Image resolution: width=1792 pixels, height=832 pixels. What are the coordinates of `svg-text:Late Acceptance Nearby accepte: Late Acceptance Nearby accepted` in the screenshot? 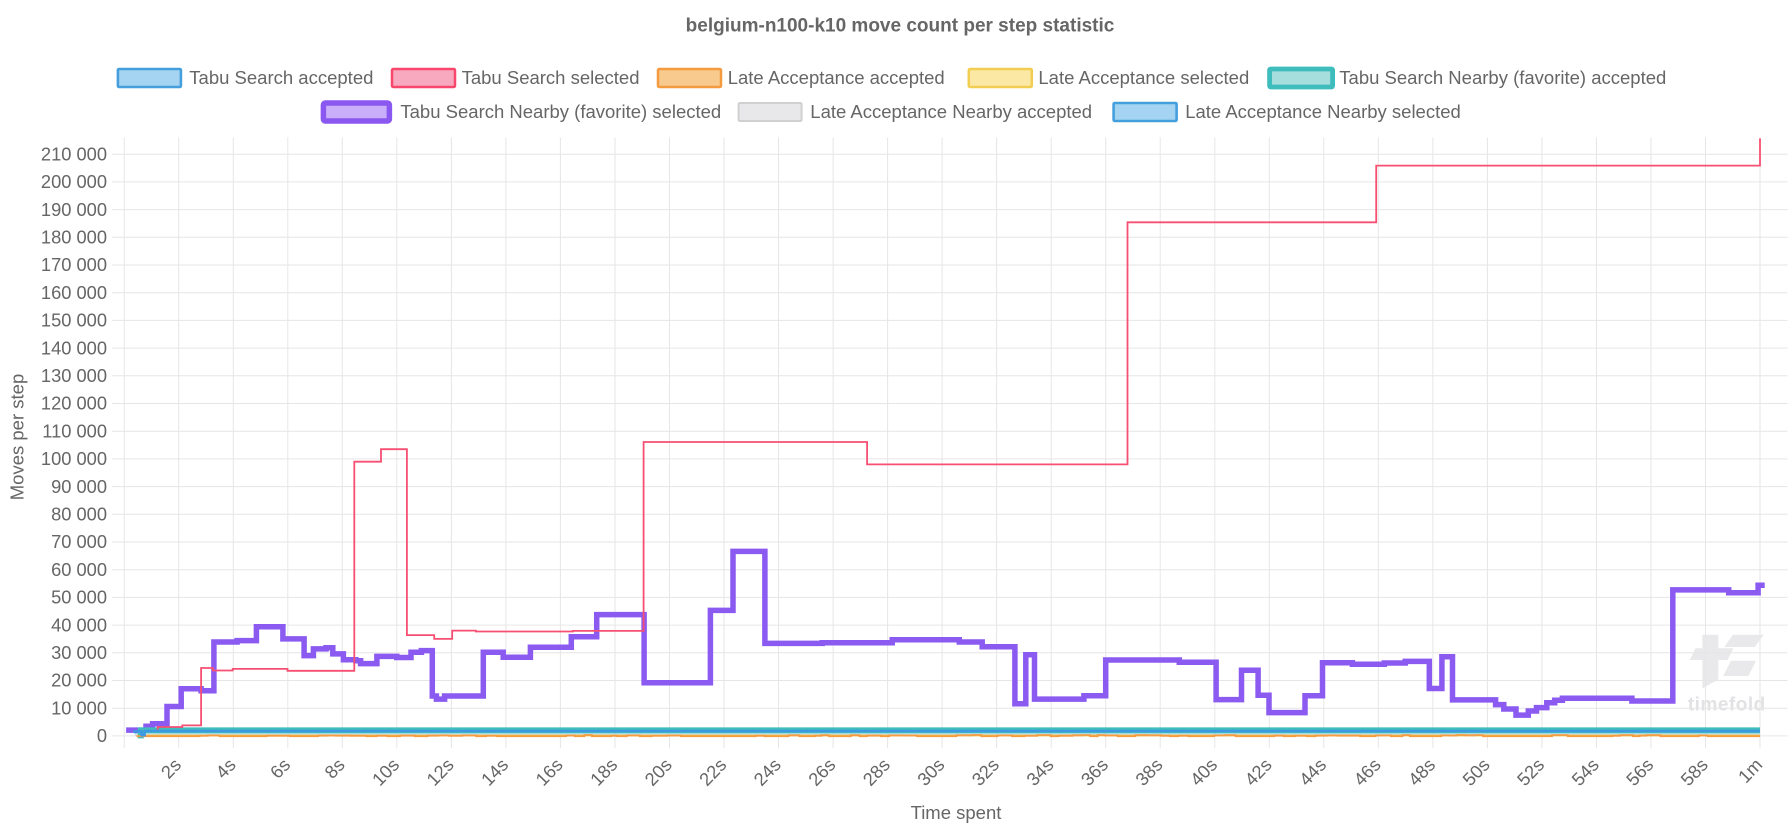 It's located at (951, 111).